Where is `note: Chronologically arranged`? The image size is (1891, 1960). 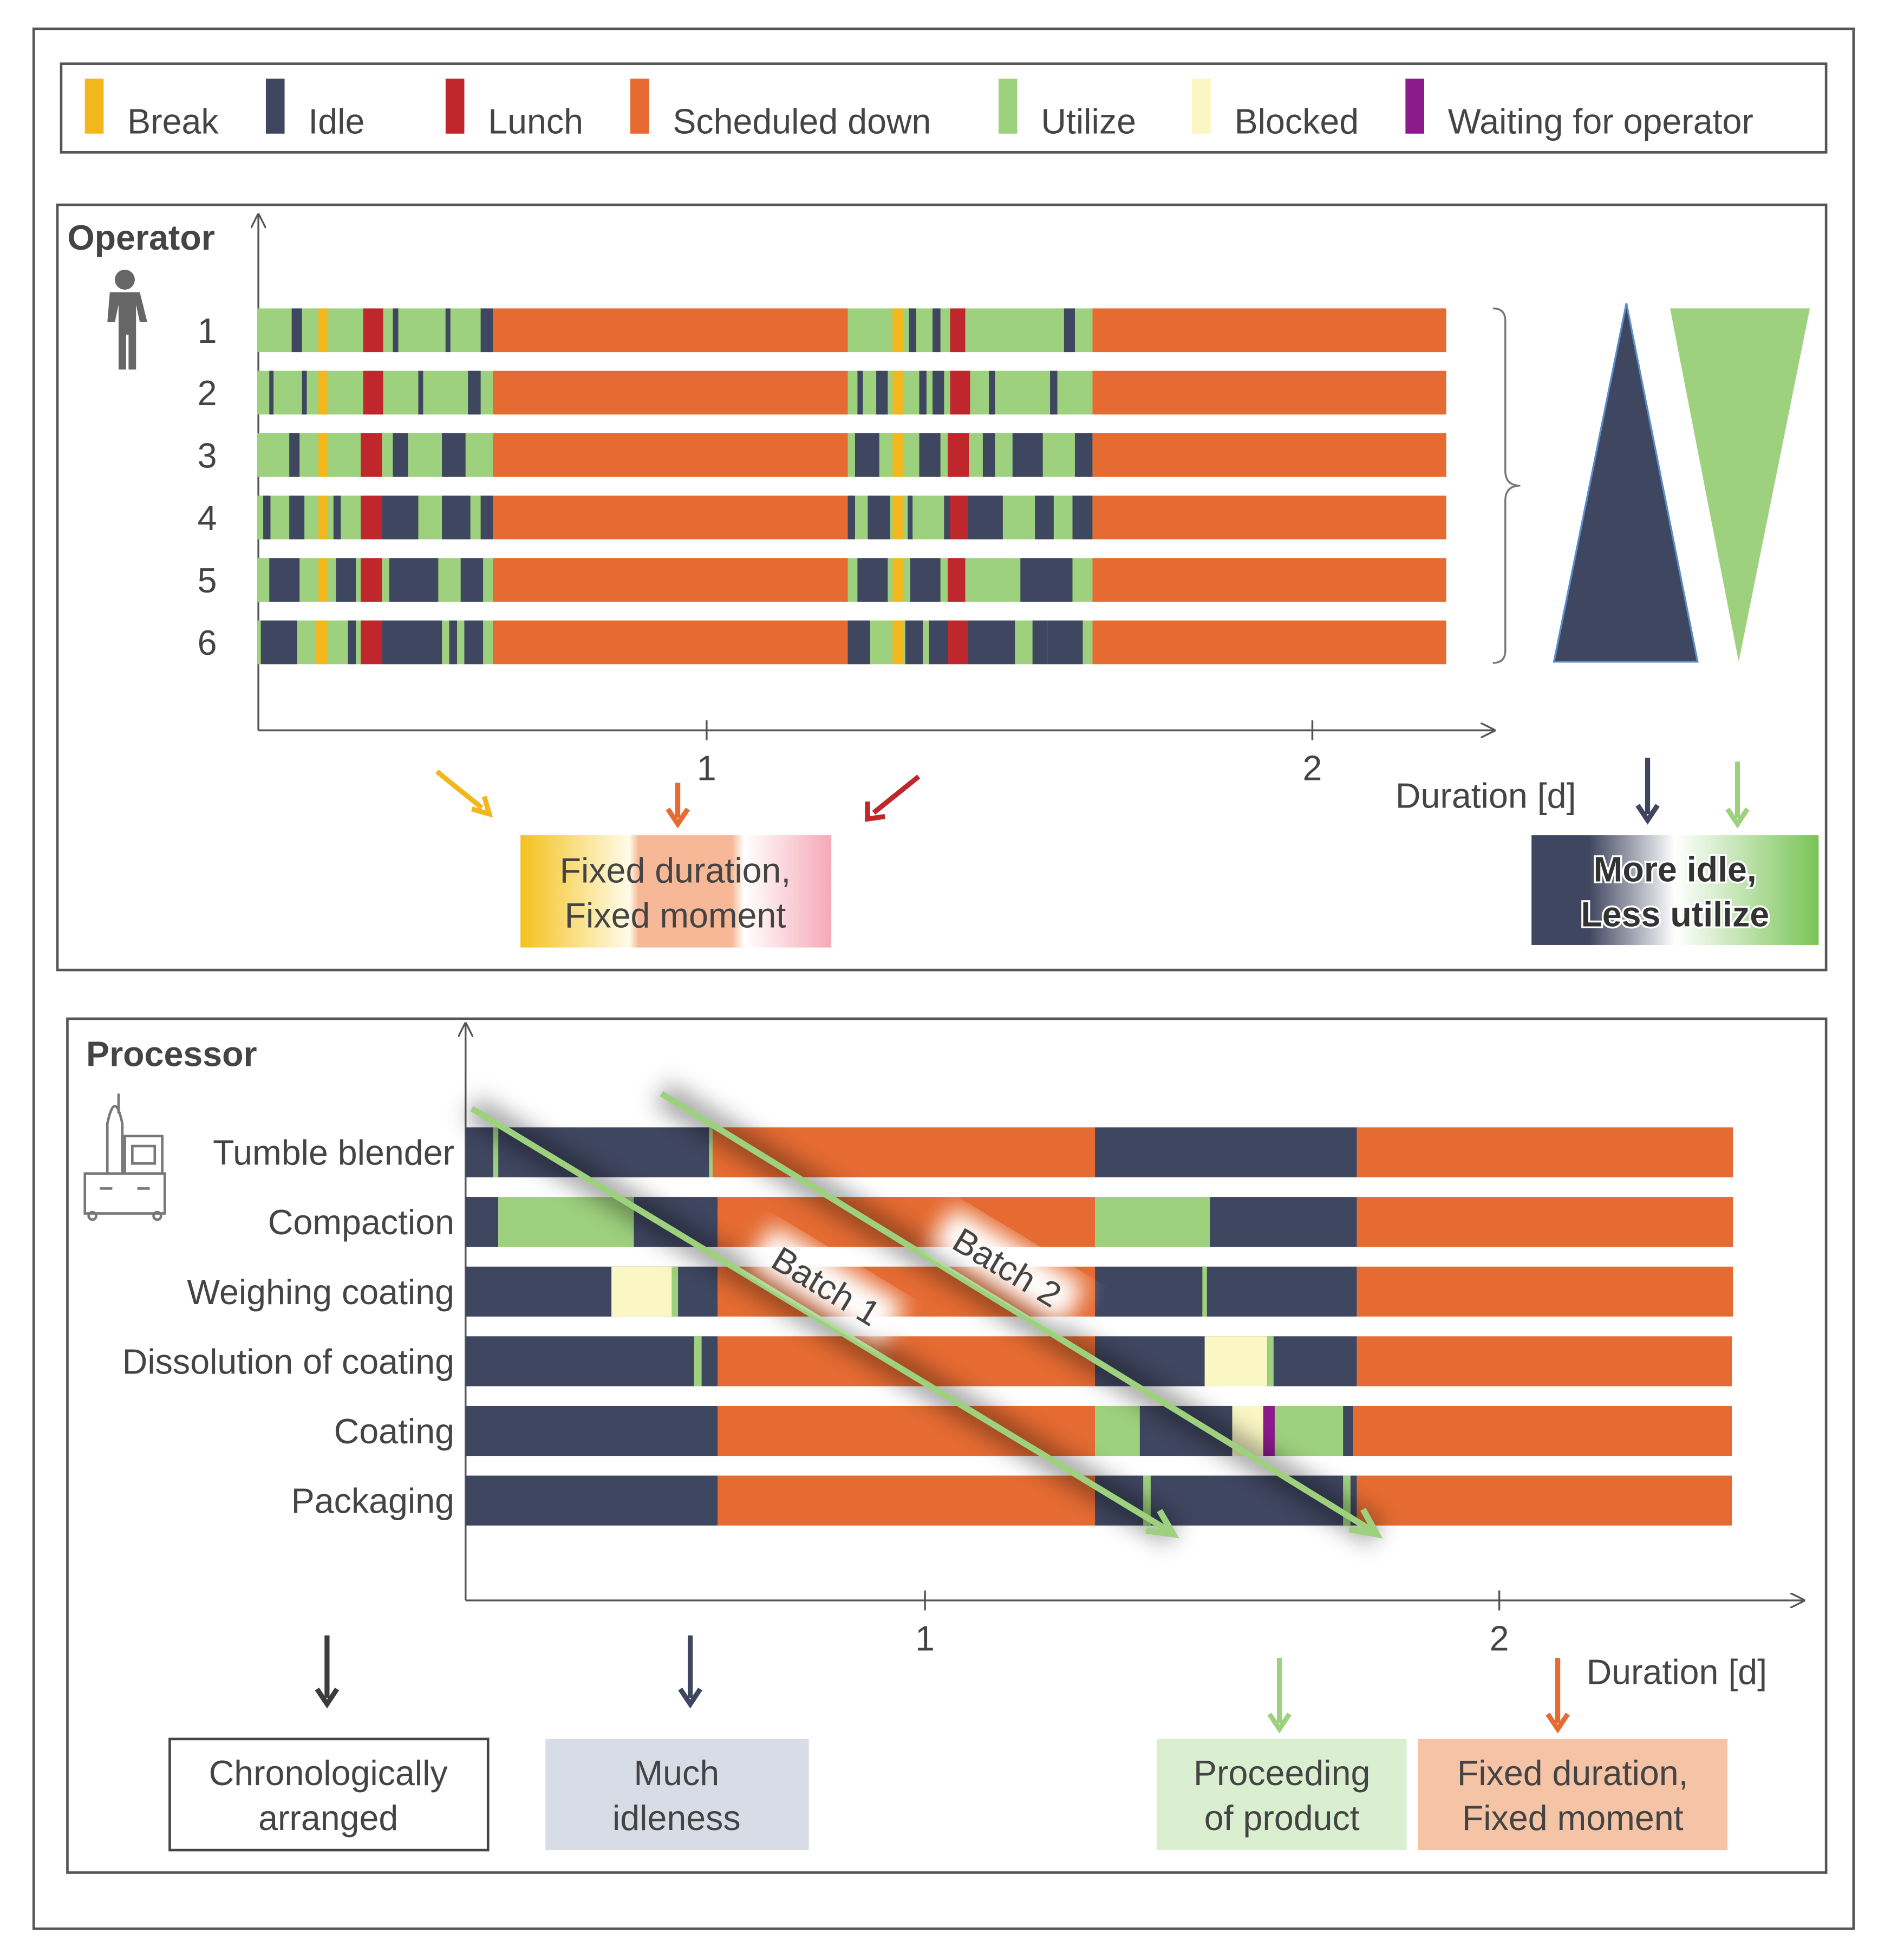 note: Chronologically arranged is located at coordinates (328, 1796).